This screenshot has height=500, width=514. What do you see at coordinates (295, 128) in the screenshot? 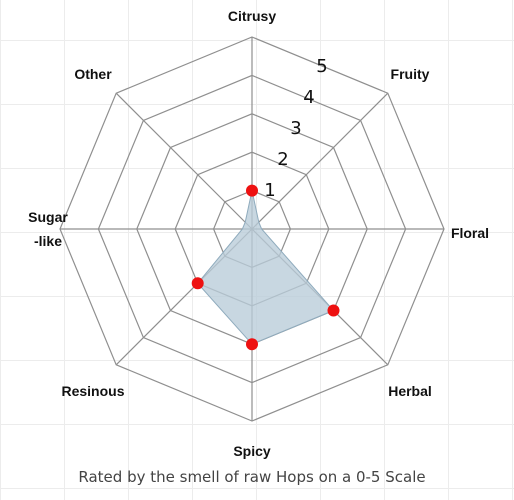
I see `ring-label: 3` at bounding box center [295, 128].